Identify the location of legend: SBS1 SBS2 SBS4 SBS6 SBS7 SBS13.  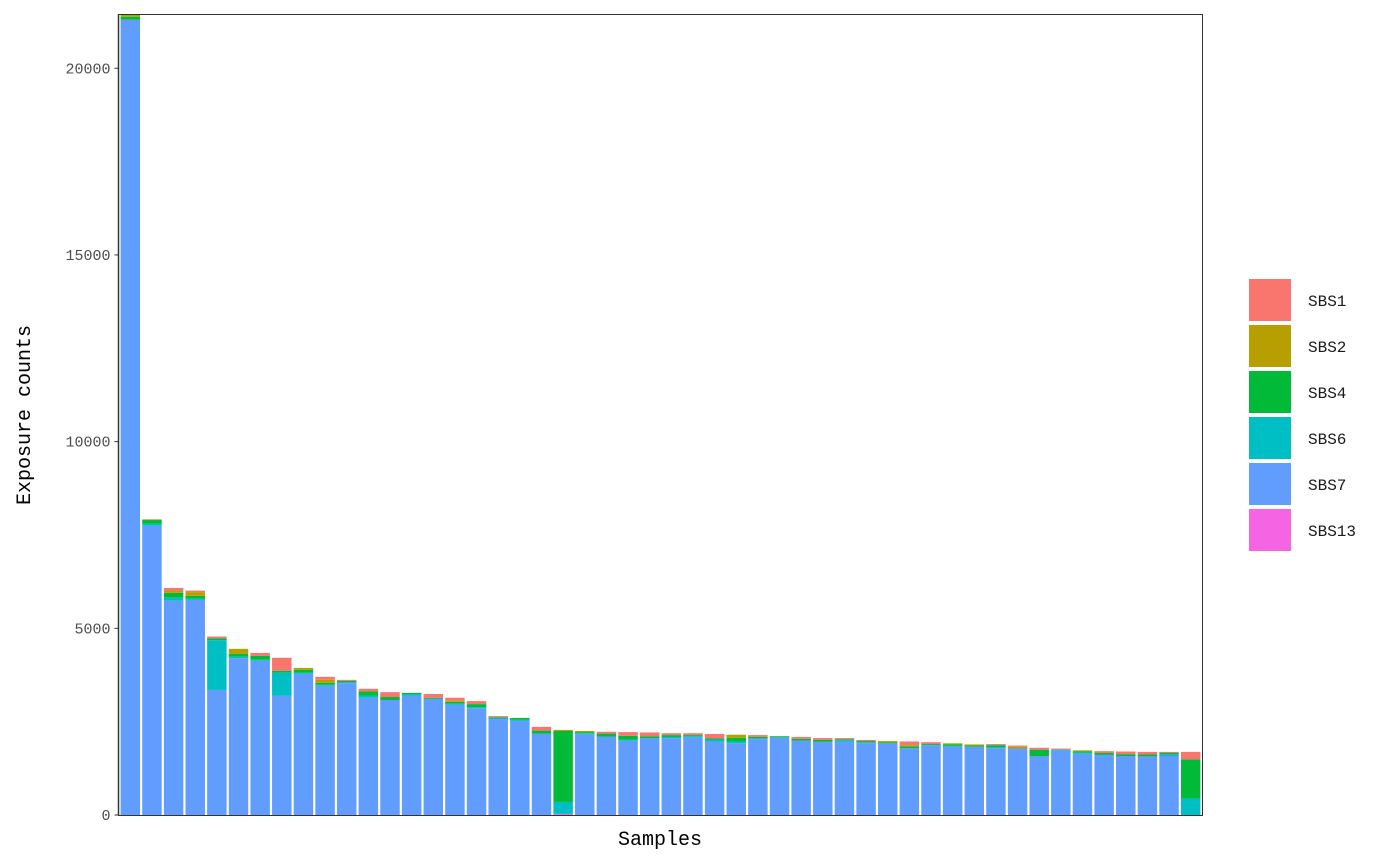
(1302, 415).